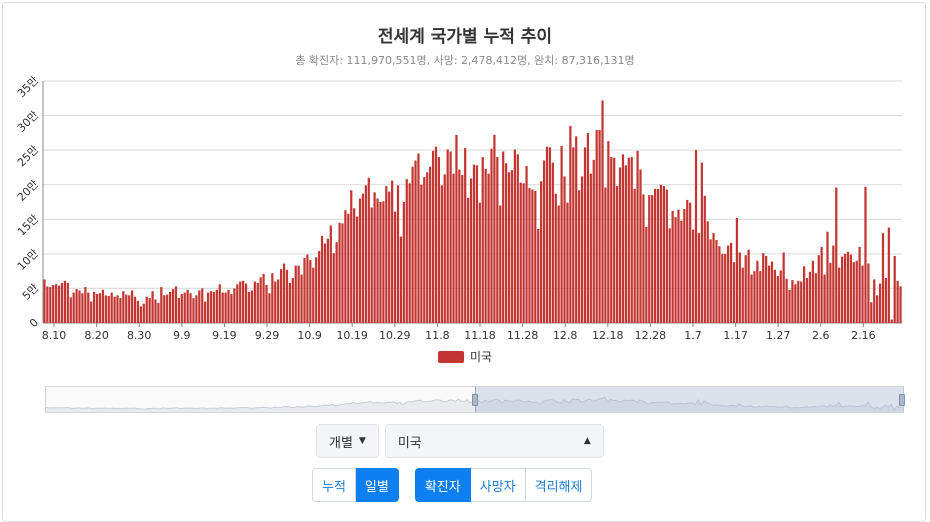  I want to click on navigator-selection, so click(689, 399).